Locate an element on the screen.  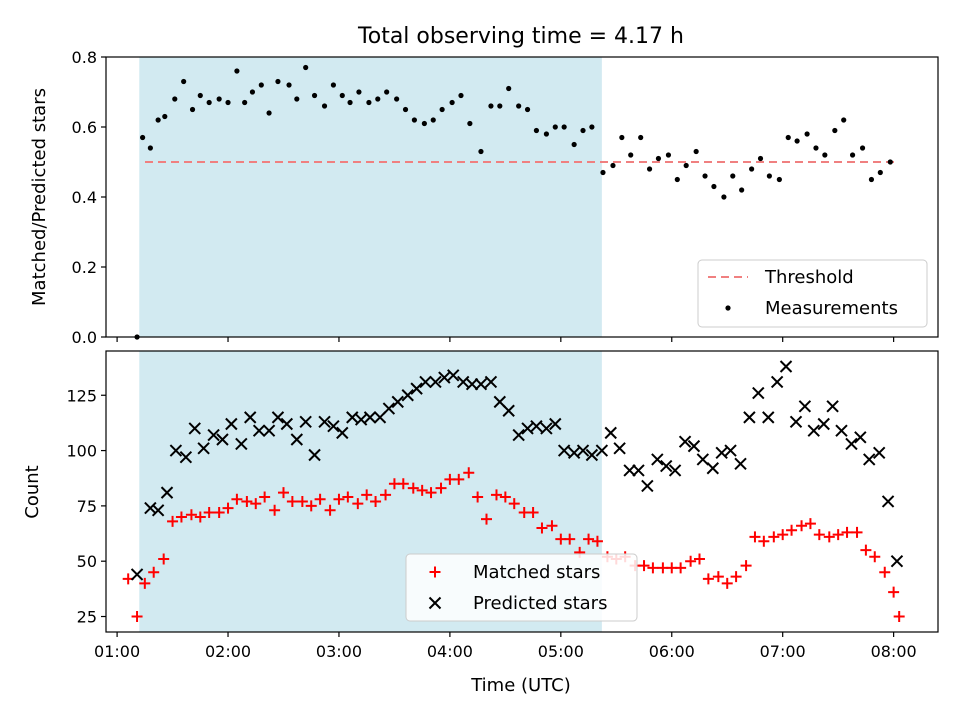
bottom-y-tick-label: 125 is located at coordinates (81, 395).